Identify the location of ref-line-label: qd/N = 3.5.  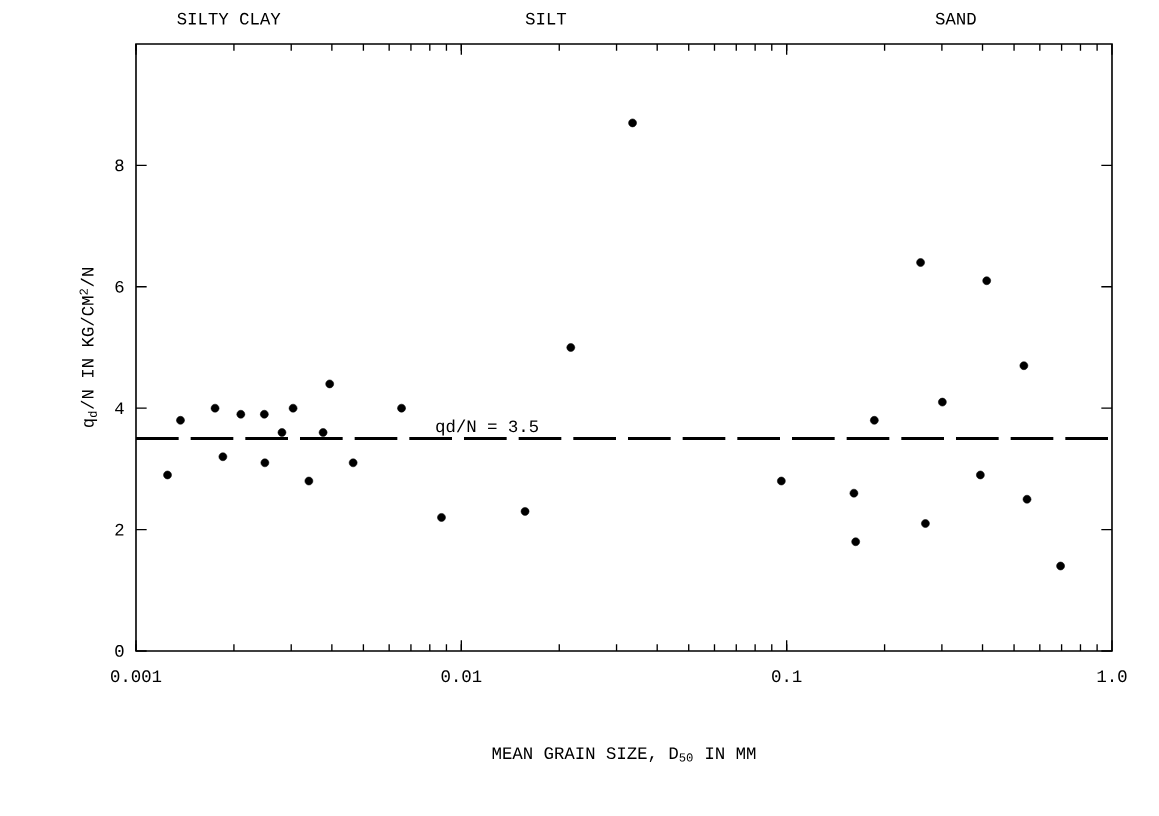
(487, 427).